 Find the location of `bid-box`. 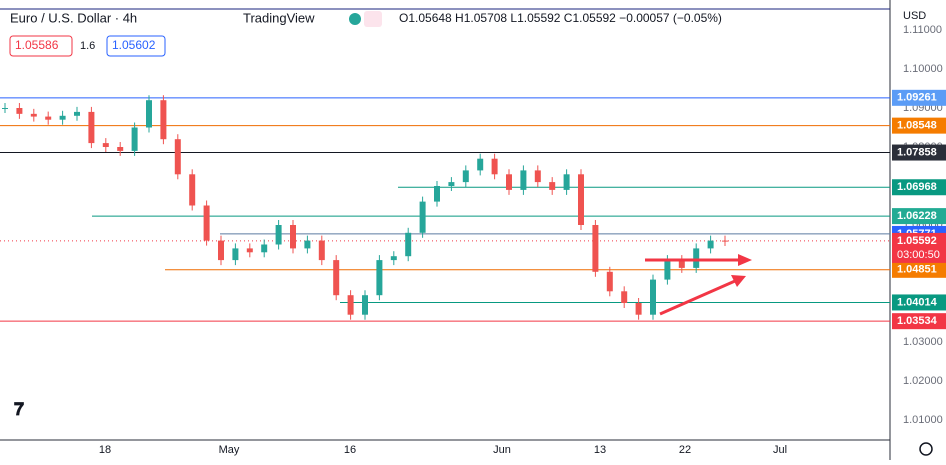

bid-box is located at coordinates (41, 46).